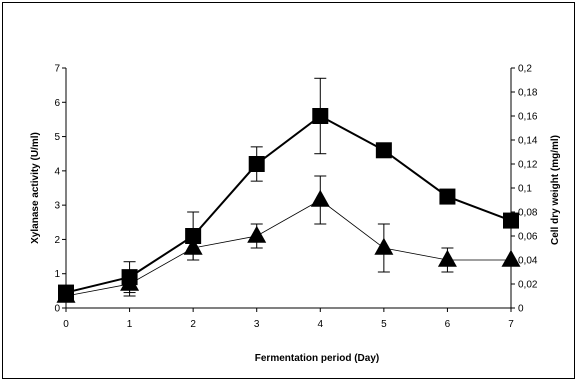 The width and height of the screenshot is (579, 383). What do you see at coordinates (66, 324) in the screenshot?
I see `x-tick-label: 0` at bounding box center [66, 324].